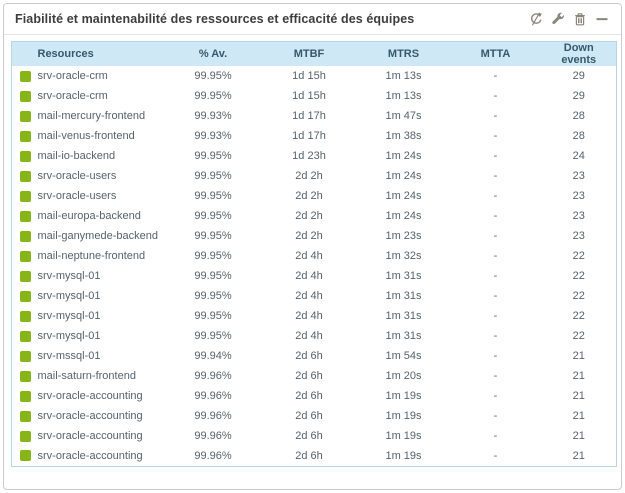 Image resolution: width=625 pixels, height=493 pixels. I want to click on down-events-value: 24, so click(579, 156).